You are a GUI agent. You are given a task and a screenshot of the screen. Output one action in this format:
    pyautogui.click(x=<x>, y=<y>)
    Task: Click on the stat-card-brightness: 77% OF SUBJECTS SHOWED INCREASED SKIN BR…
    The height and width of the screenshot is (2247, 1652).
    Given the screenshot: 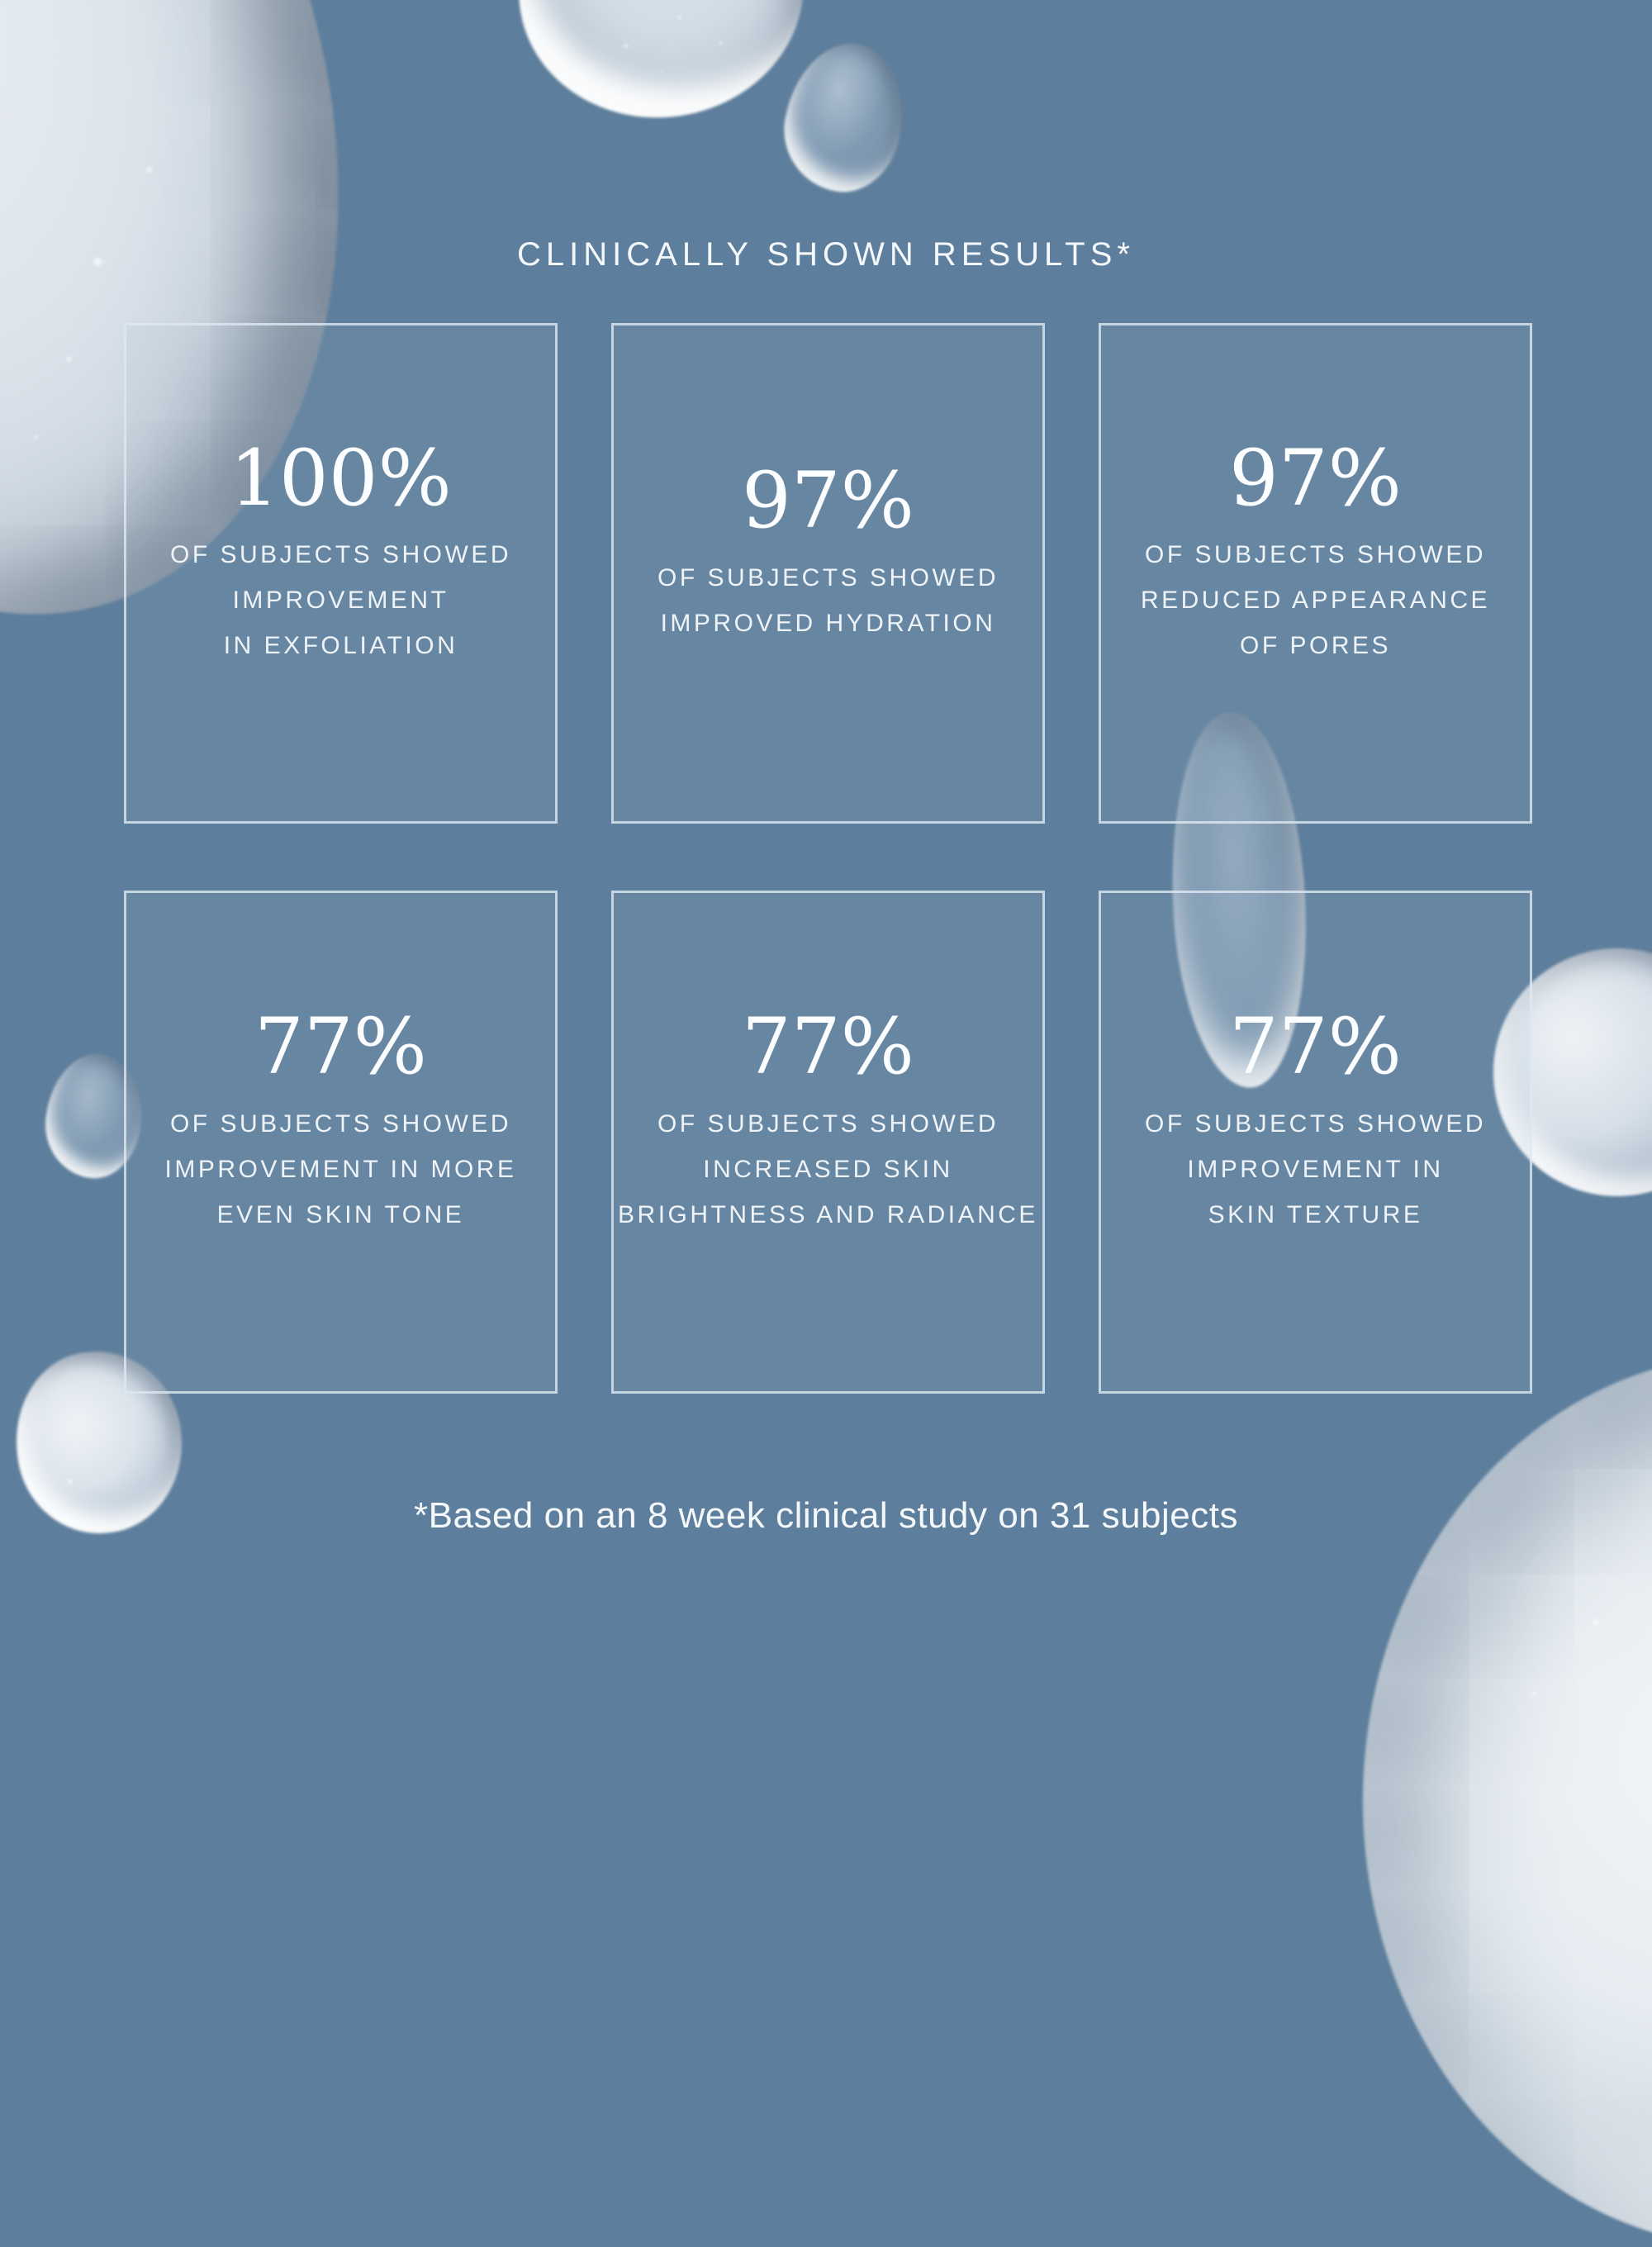 What is the action you would take?
    pyautogui.click(x=828, y=1142)
    